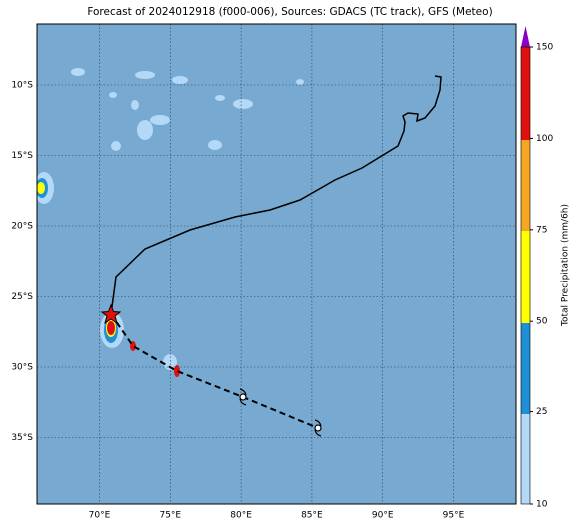 The width and height of the screenshot is (580, 532). What do you see at coordinates (542, 322) in the screenshot?
I see `colorbar-tick-label: 50` at bounding box center [542, 322].